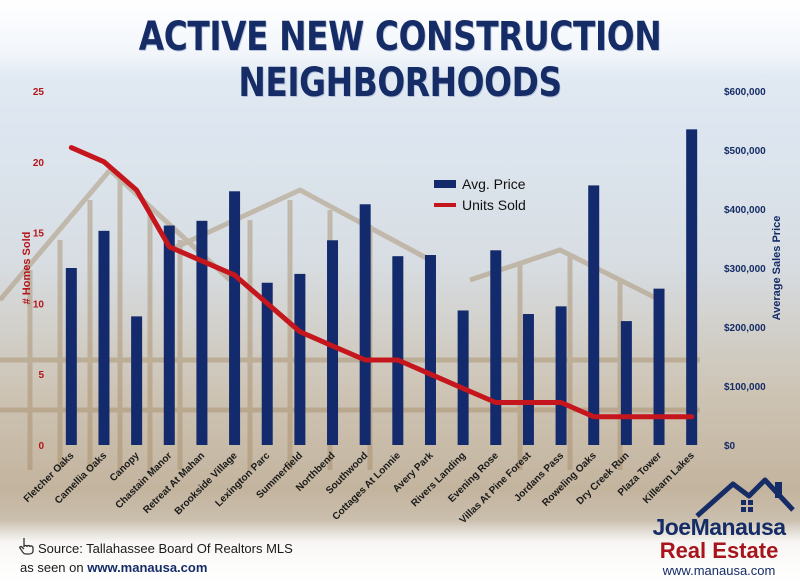  I want to click on y-right-tick-label: $500,000, so click(745, 151).